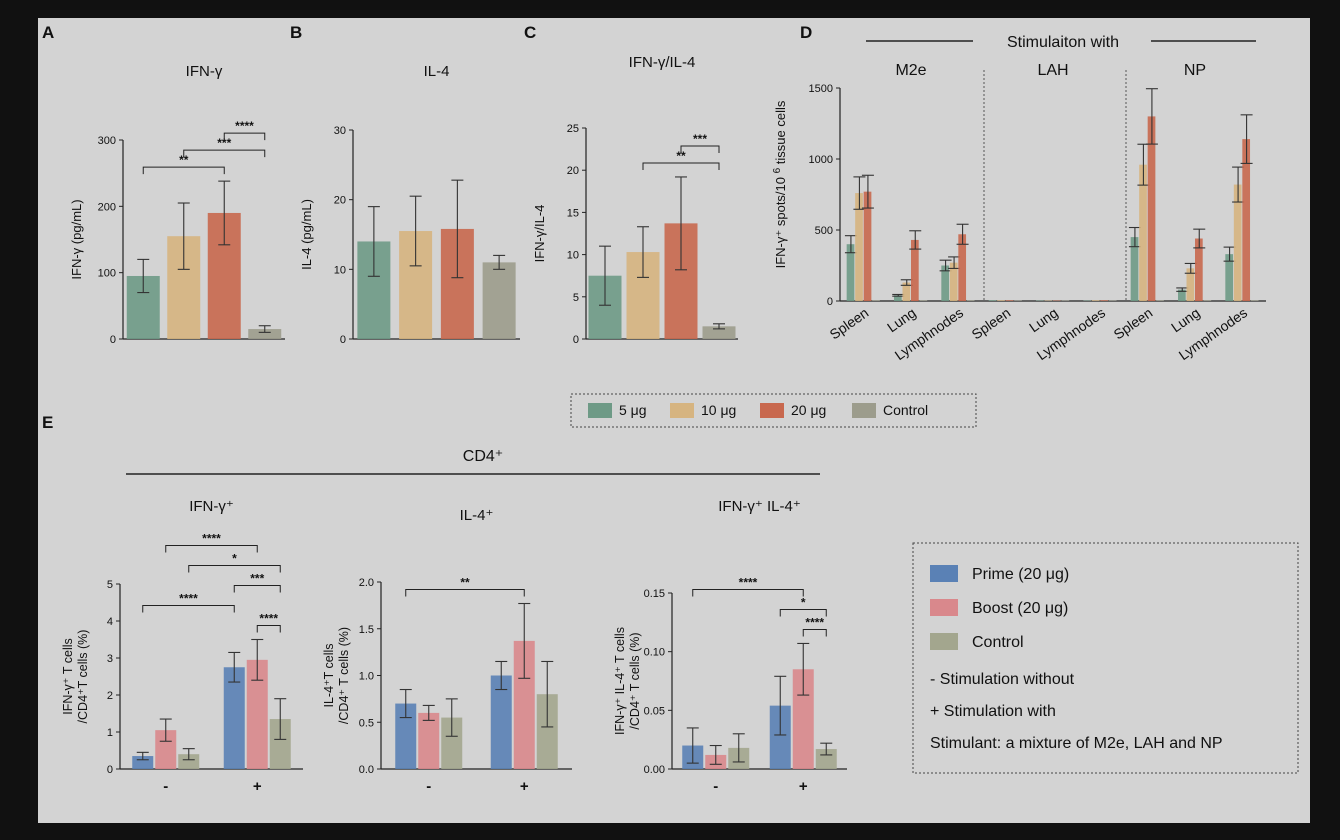  Describe the element at coordinates (780, 184) in the screenshot. I see `y-axis-label-d: IFN-γ⁺ spots/10 6 tissue cells` at that location.